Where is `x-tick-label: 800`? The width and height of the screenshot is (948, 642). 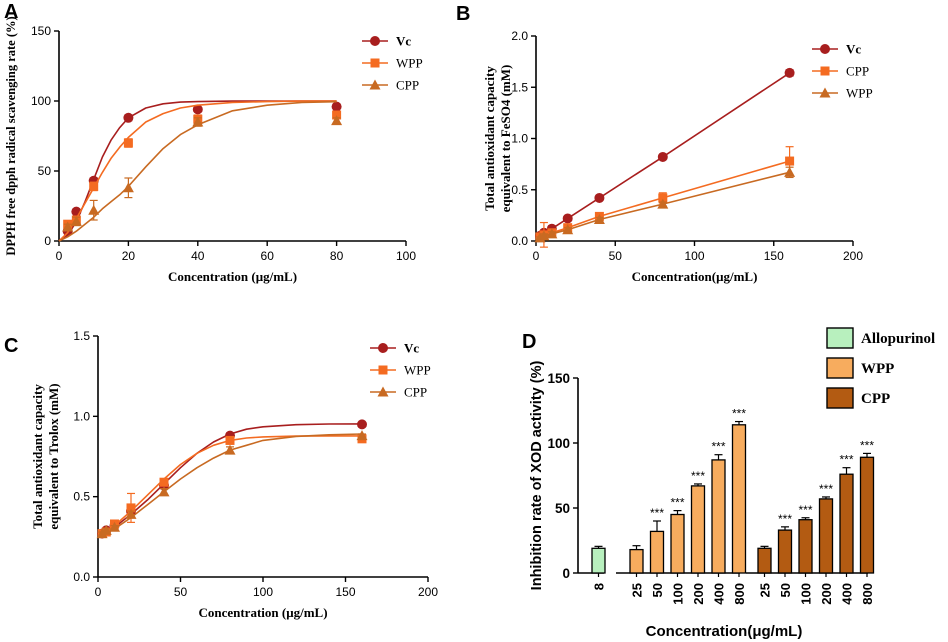
x-tick-label: 800 is located at coordinates (867, 594).